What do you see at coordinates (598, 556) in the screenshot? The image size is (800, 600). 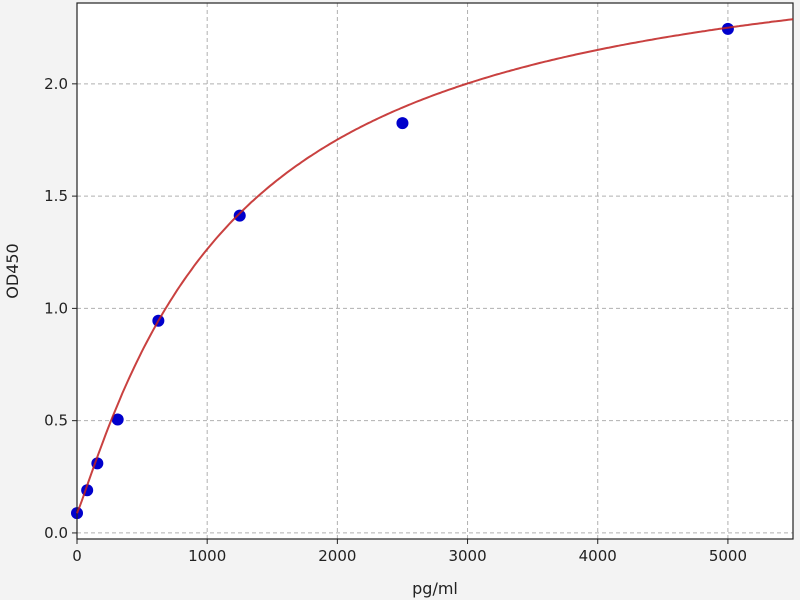 I see `x-tick-label: 4000` at bounding box center [598, 556].